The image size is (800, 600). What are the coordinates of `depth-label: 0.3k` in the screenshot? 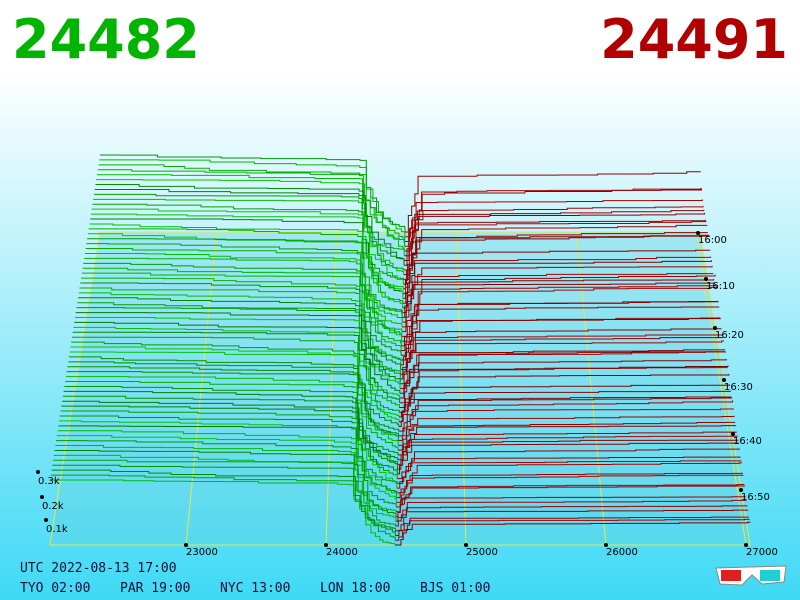 It's located at (49, 481).